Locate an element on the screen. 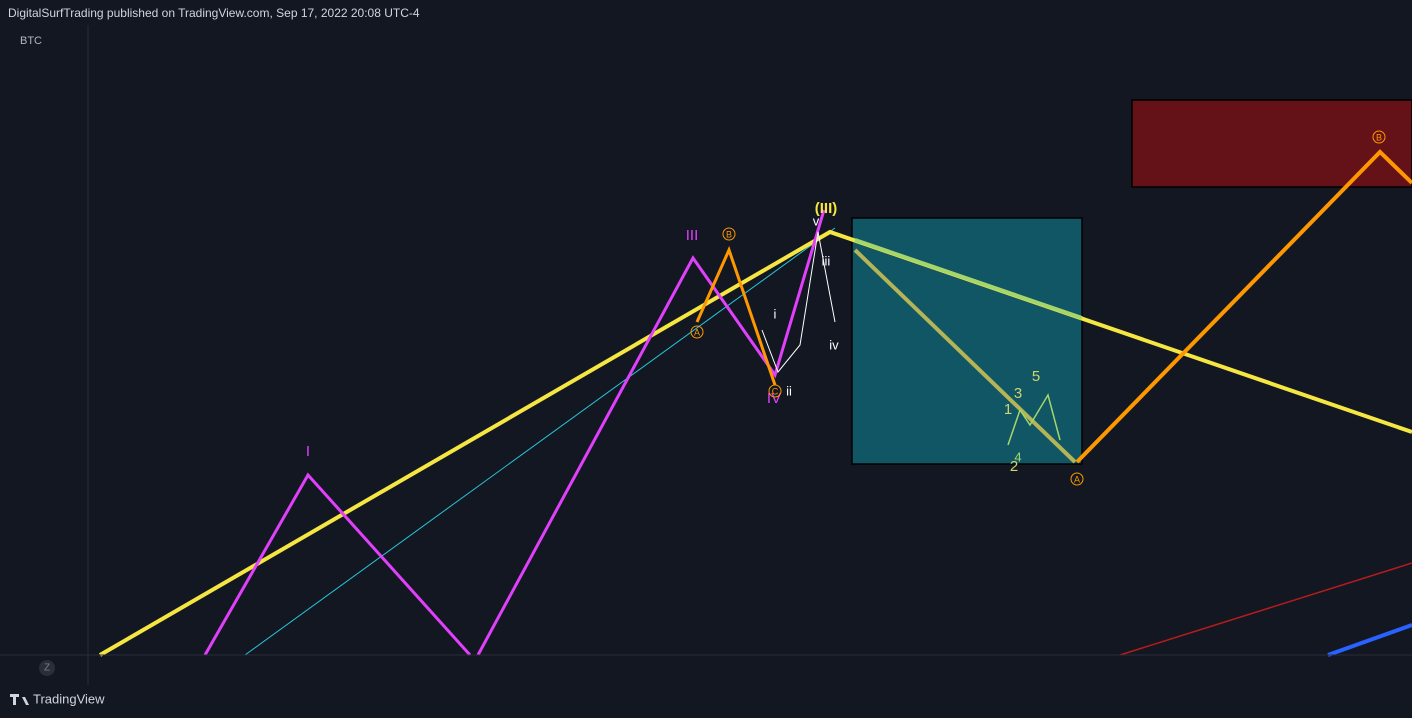 This screenshot has width=1412, height=718. button is located at coordinates (47, 668).